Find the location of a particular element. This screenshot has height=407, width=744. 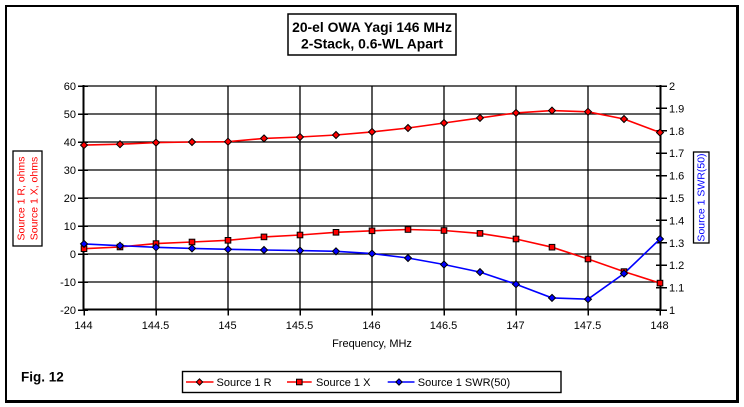

svg-text: 1.9 is located at coordinates (676, 109).